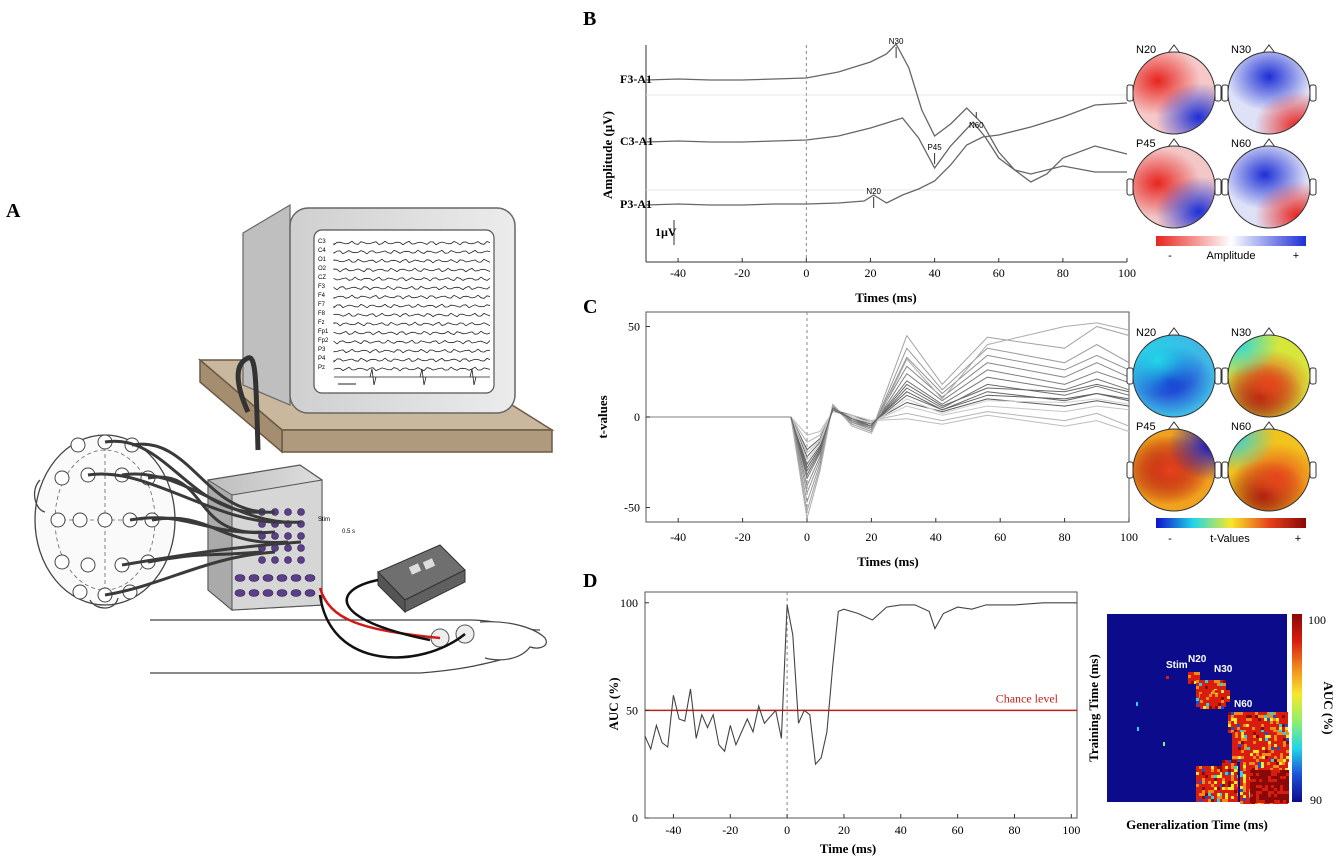 Image resolution: width=1342 pixels, height=856 pixels. What do you see at coordinates (322, 359) in the screenshot?
I see `channel-label: P4` at bounding box center [322, 359].